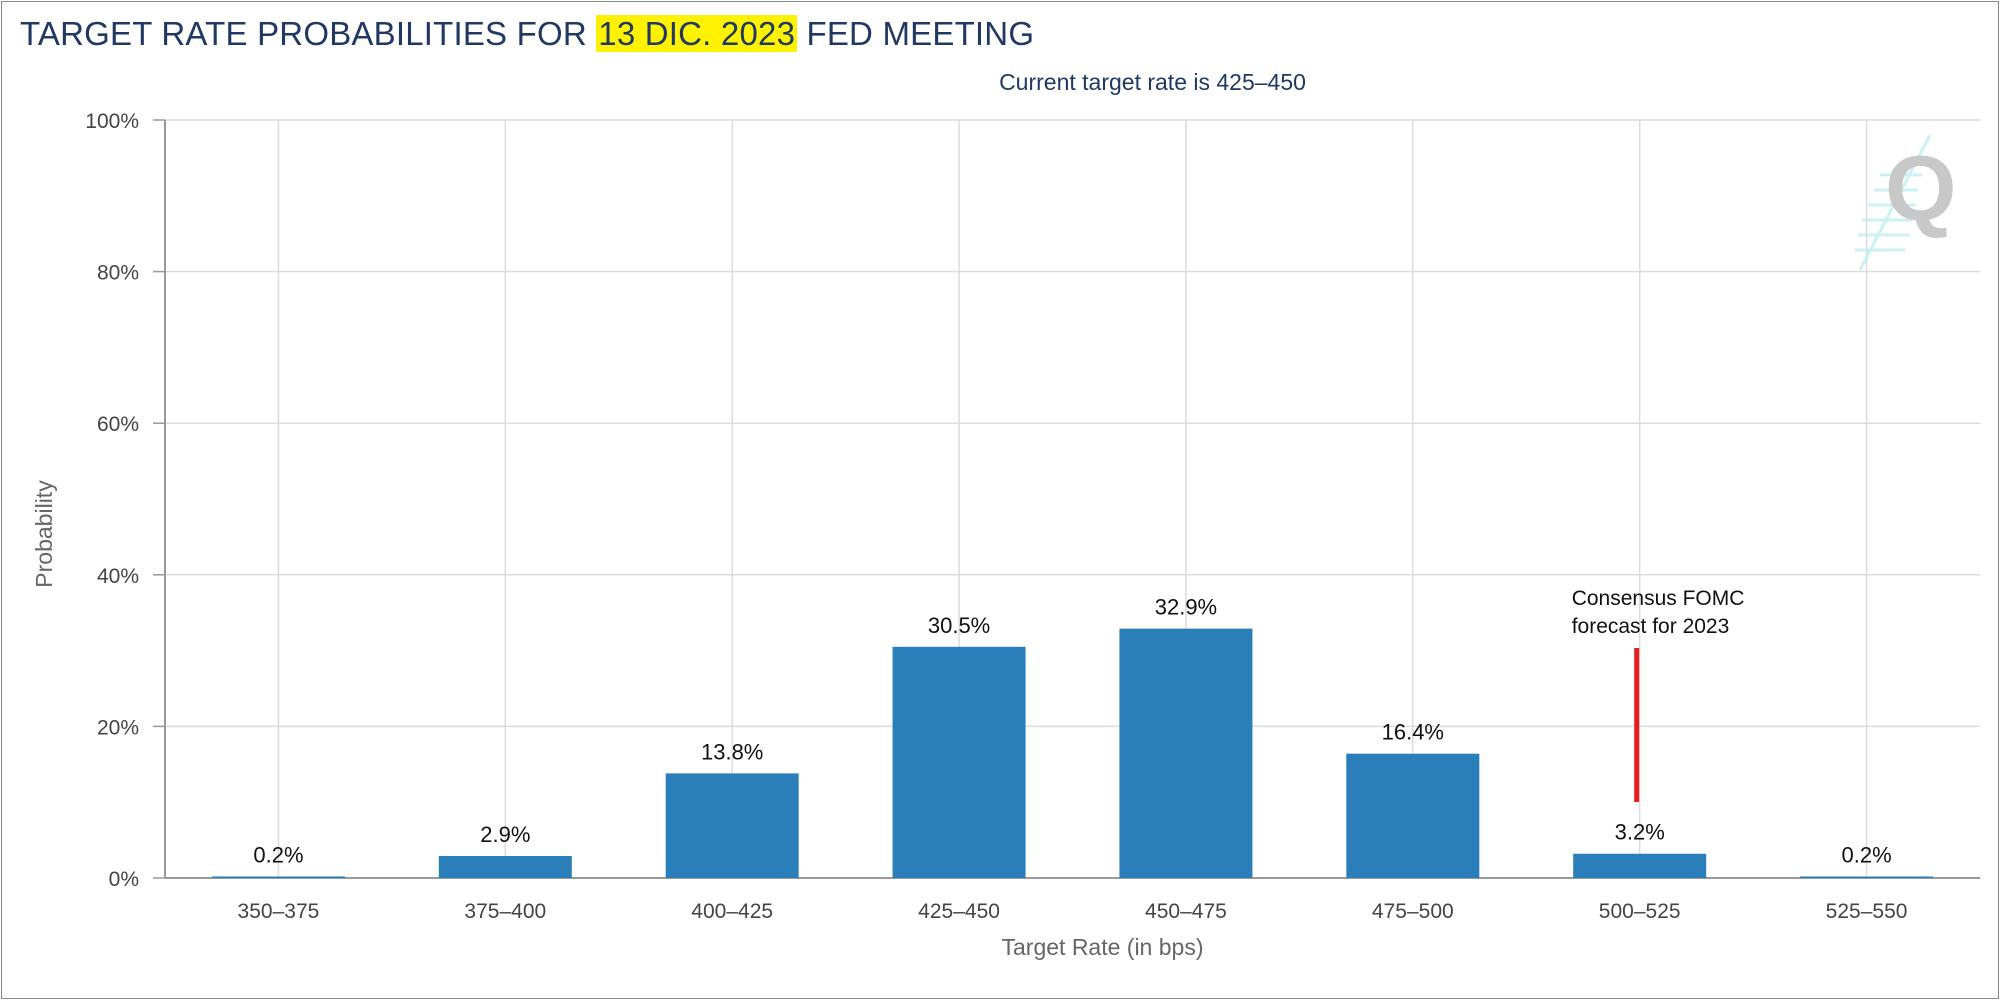 The height and width of the screenshot is (1000, 2000). Describe the element at coordinates (732, 911) in the screenshot. I see `x-tick-label: 400–425` at that location.